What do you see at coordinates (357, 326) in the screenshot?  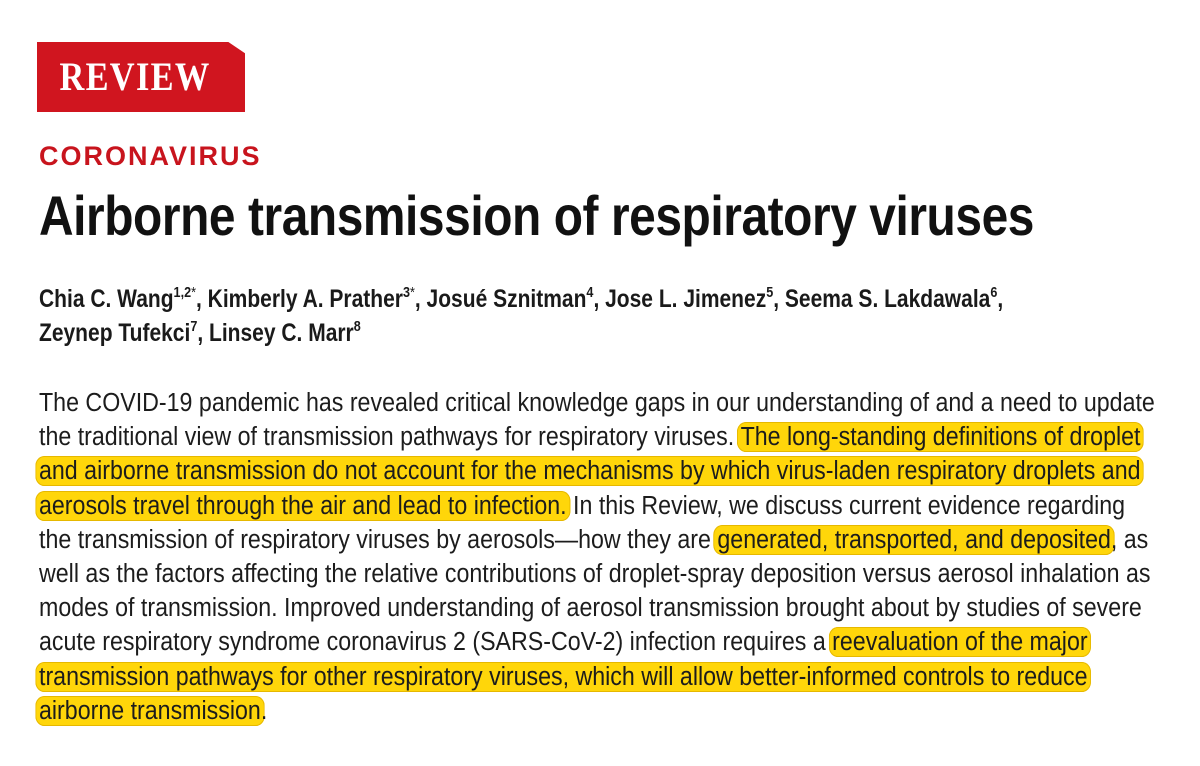 I see `author-affiliation: 8` at bounding box center [357, 326].